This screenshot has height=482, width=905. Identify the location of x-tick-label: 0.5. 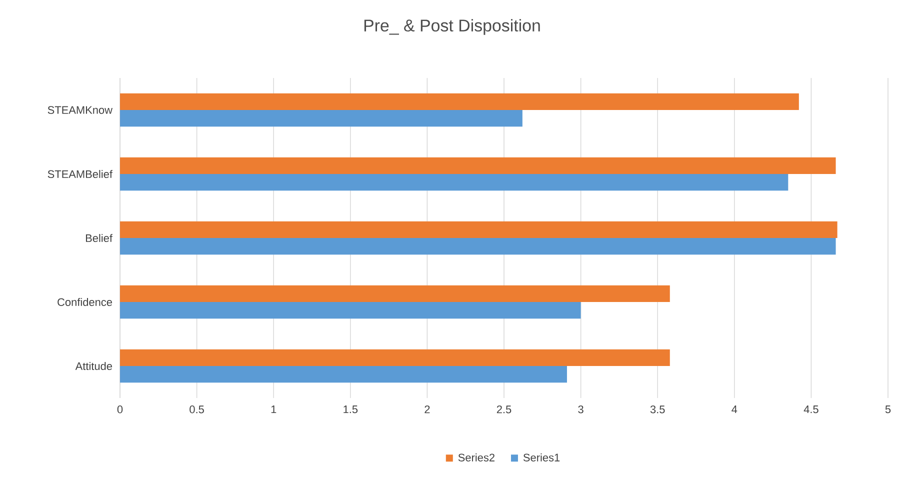
(197, 410).